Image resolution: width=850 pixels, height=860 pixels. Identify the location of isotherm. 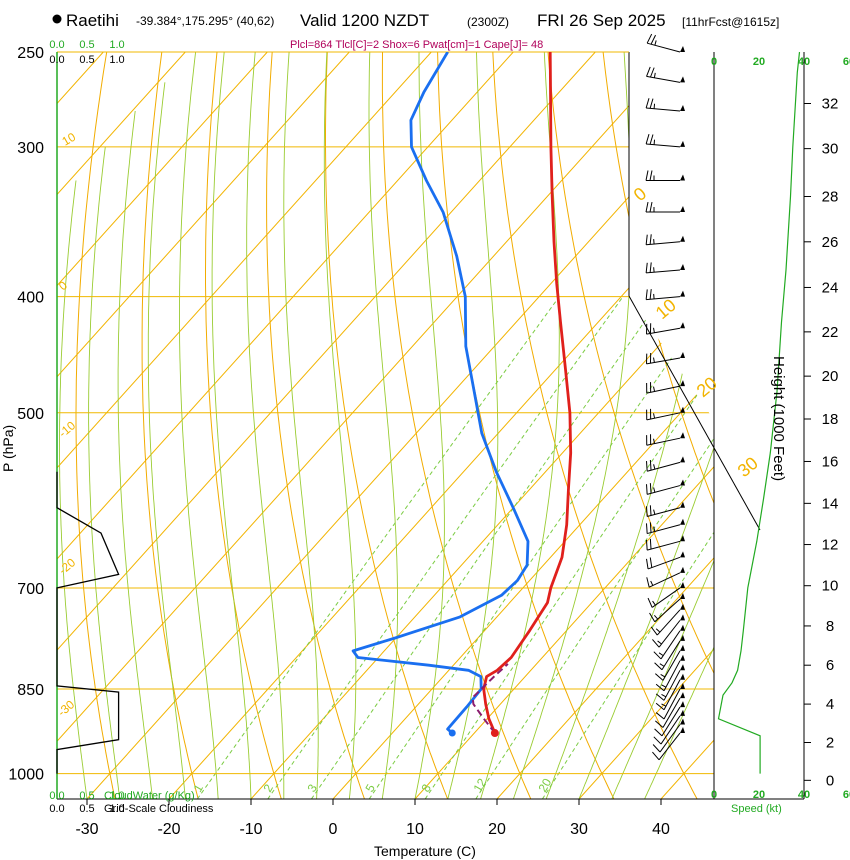
(203, 215).